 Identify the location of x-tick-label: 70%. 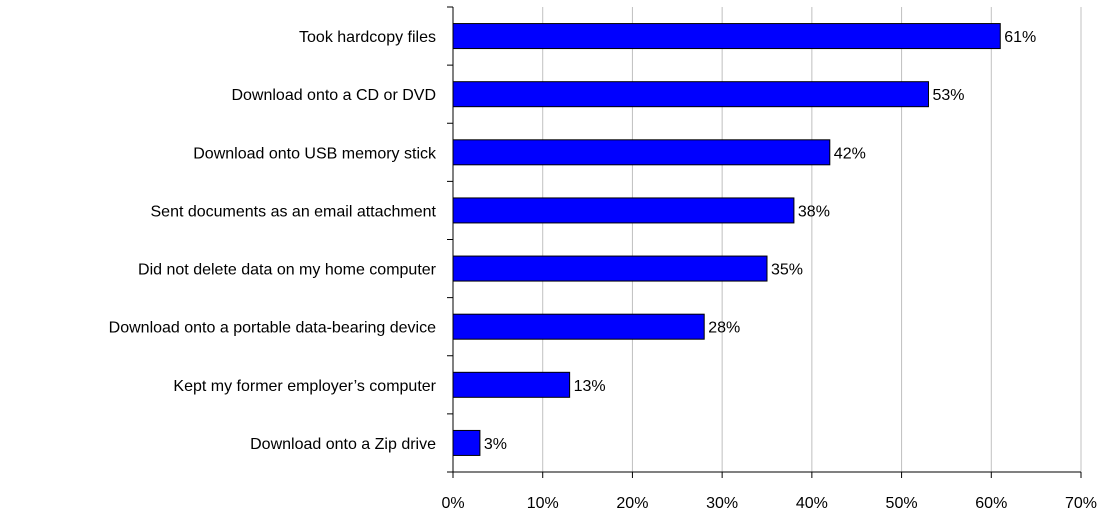
(1081, 503).